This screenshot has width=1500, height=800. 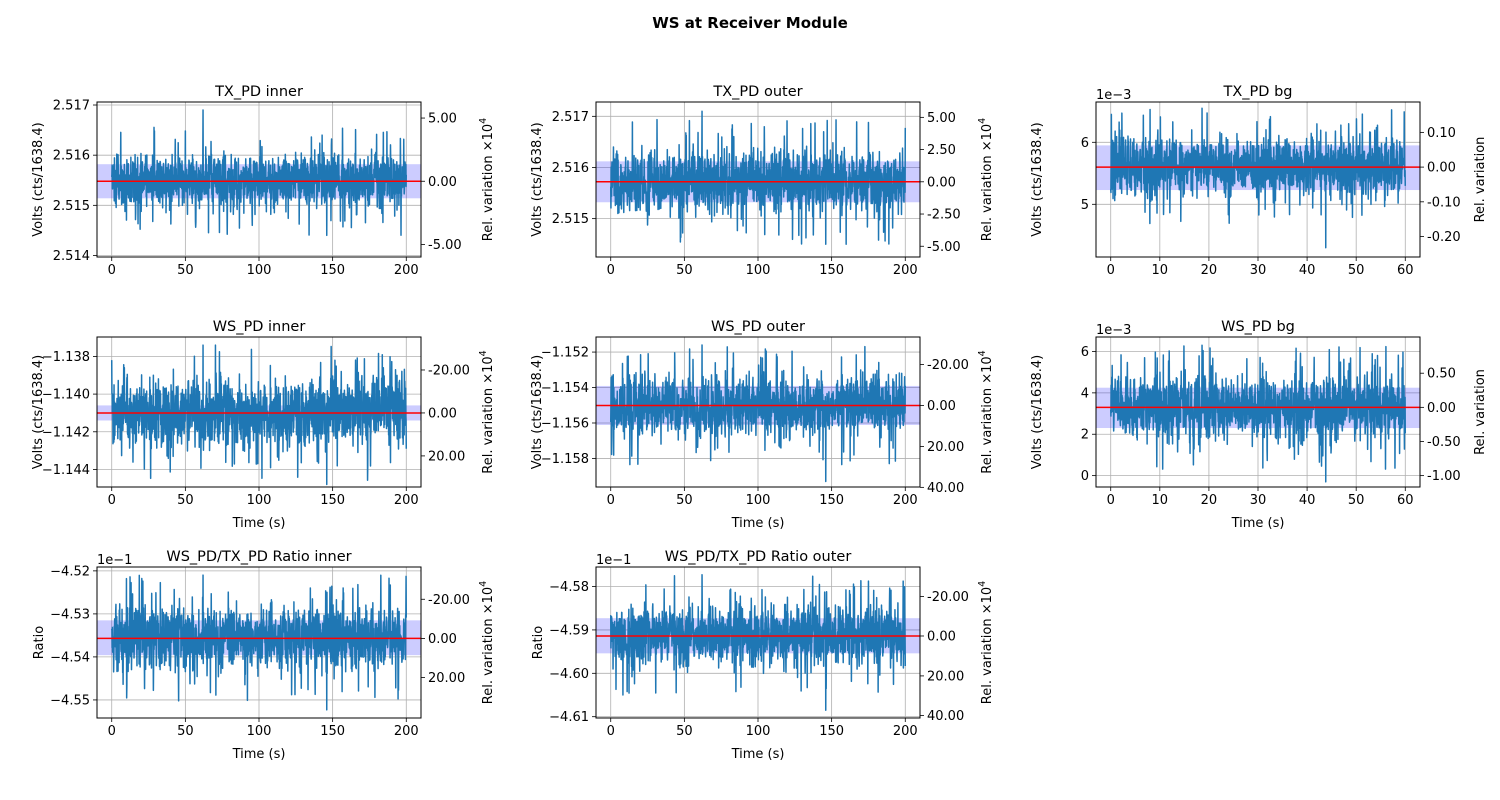 What do you see at coordinates (258, 92) in the screenshot?
I see `panel-title: TX_PD inner` at bounding box center [258, 92].